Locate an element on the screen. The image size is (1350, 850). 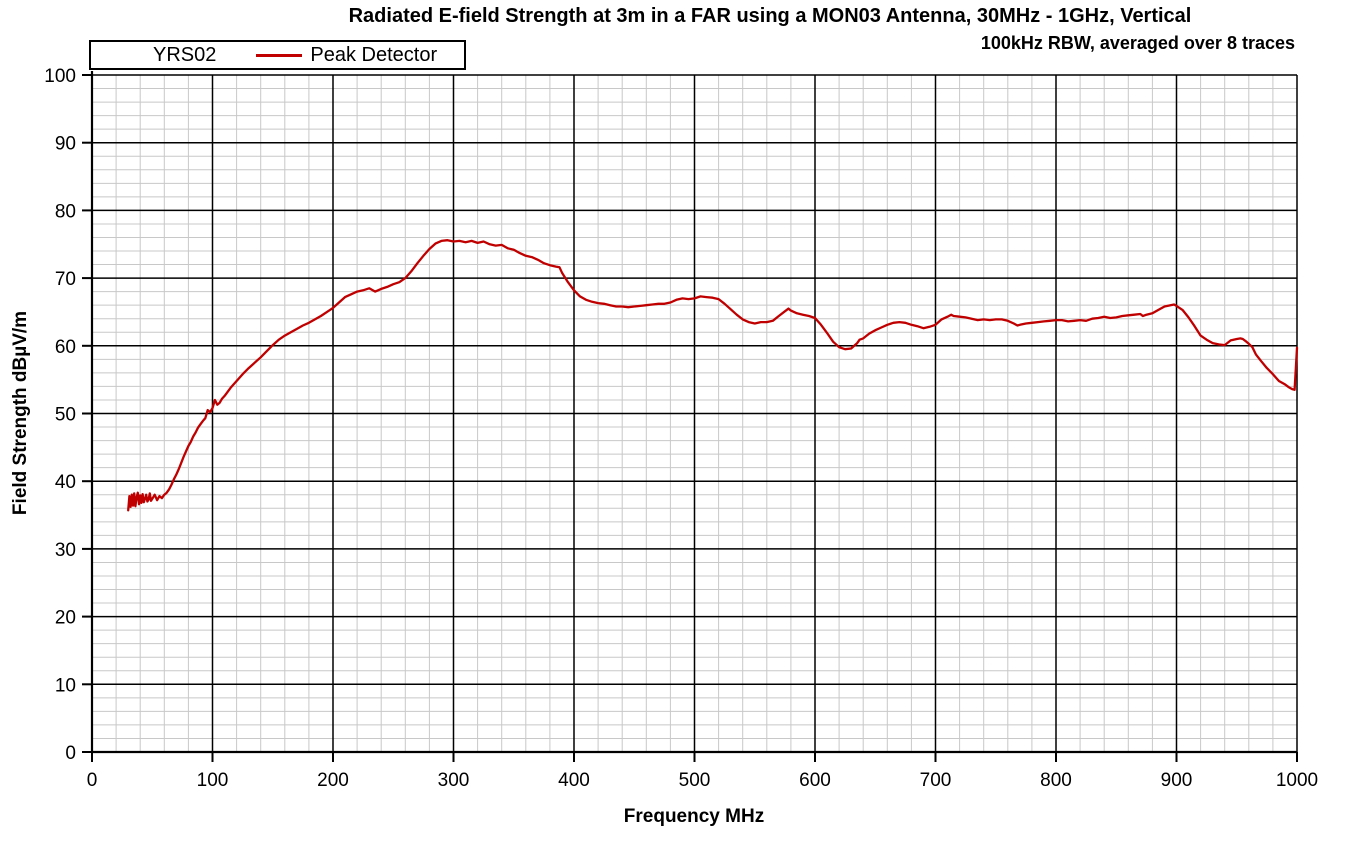
x-tick-label: 500 is located at coordinates (695, 780).